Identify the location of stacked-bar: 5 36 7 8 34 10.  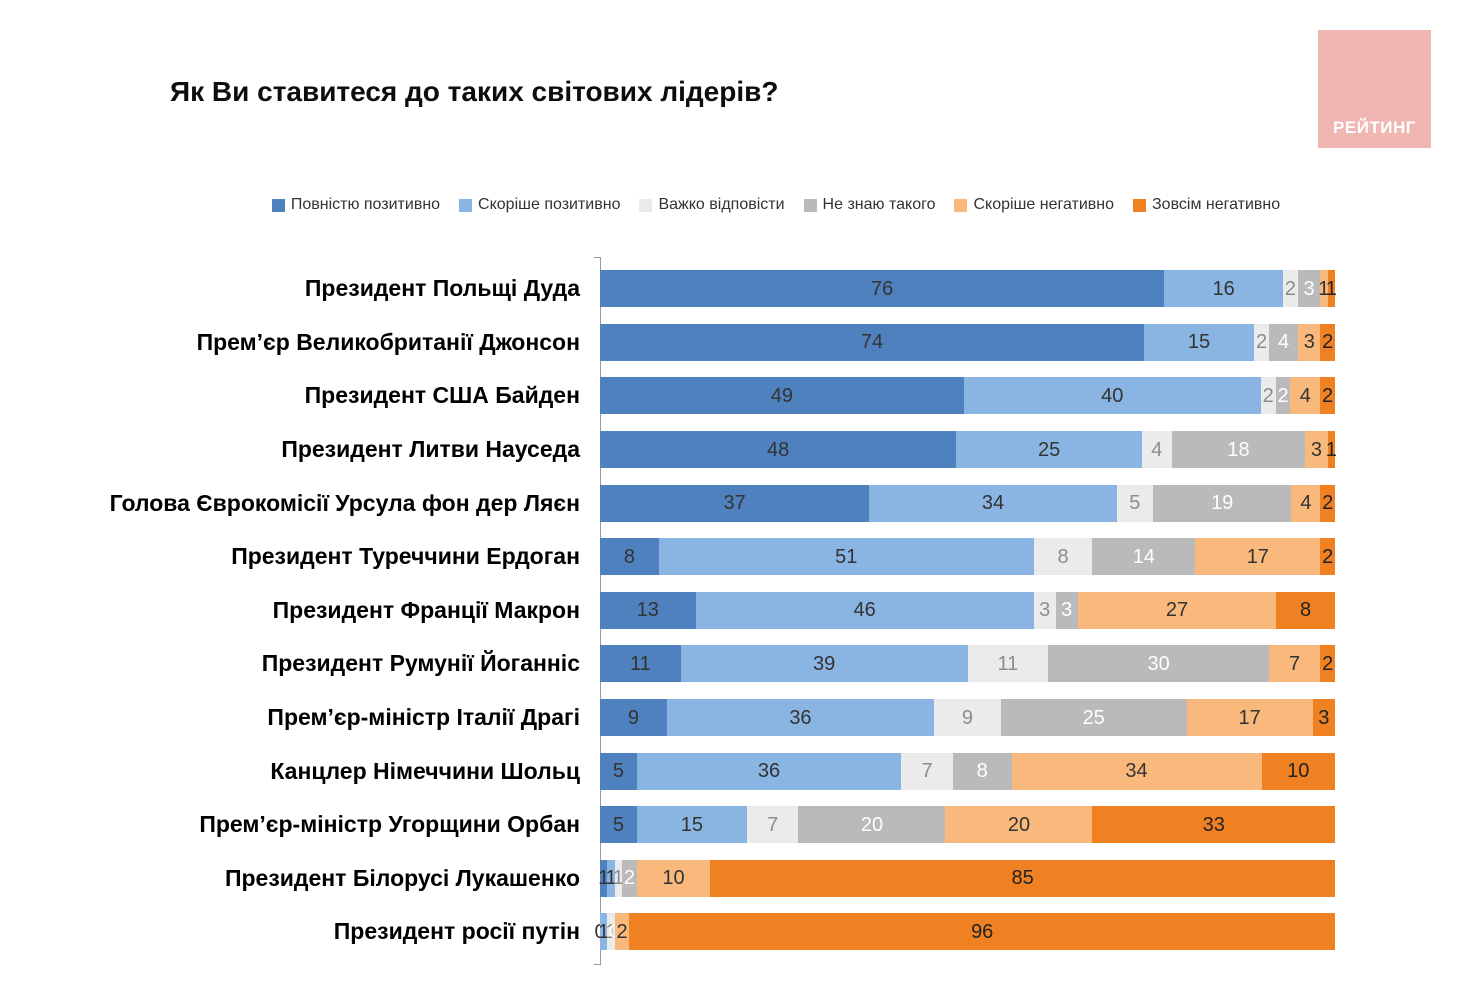
(967, 771).